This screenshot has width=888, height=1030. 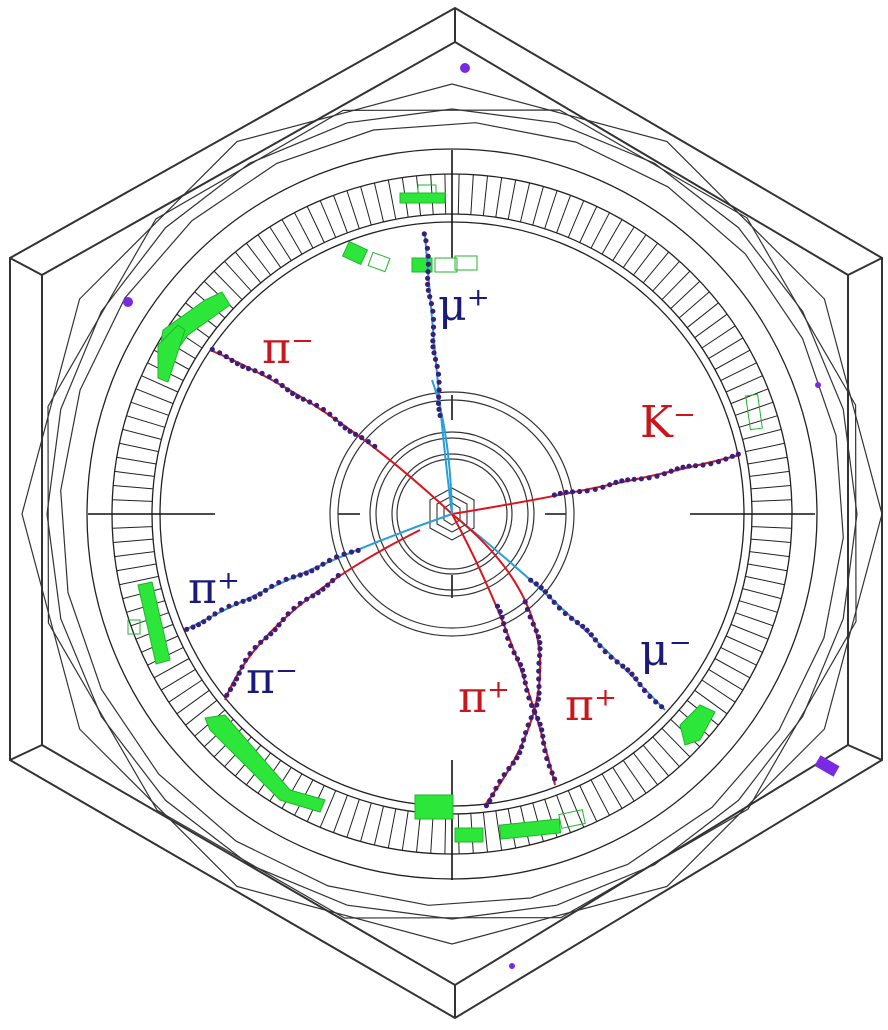 What do you see at coordinates (464, 305) in the screenshot?
I see `label-mu-plus: μ⁺` at bounding box center [464, 305].